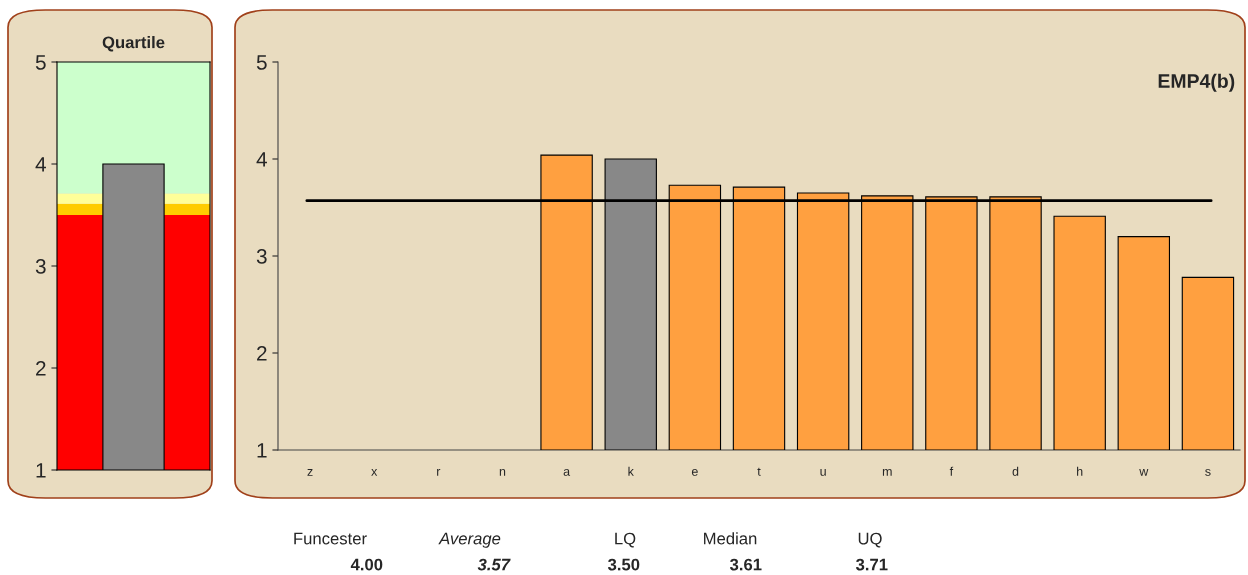 This screenshot has width=1248, height=575. What do you see at coordinates (567, 472) in the screenshot?
I see `x-tick-label: a` at bounding box center [567, 472].